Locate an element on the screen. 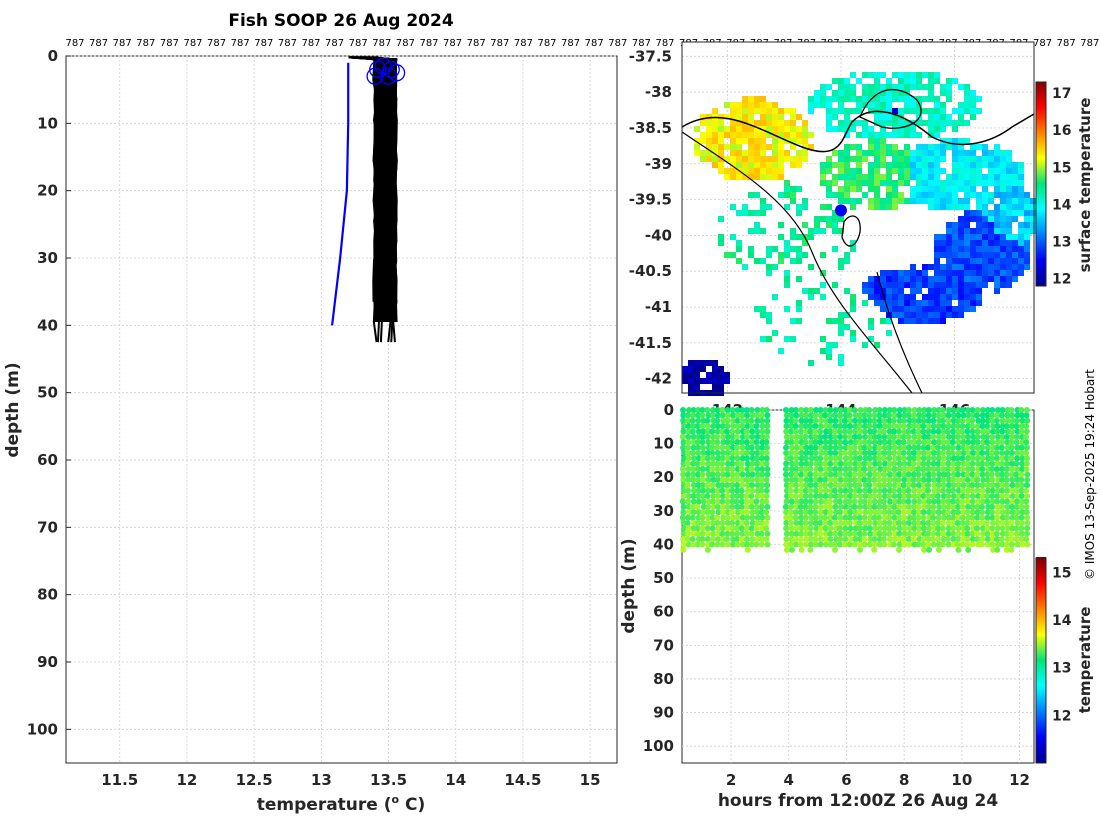 The width and height of the screenshot is (1100, 820). temp-colorbar-segment is located at coordinates (1041, 562).